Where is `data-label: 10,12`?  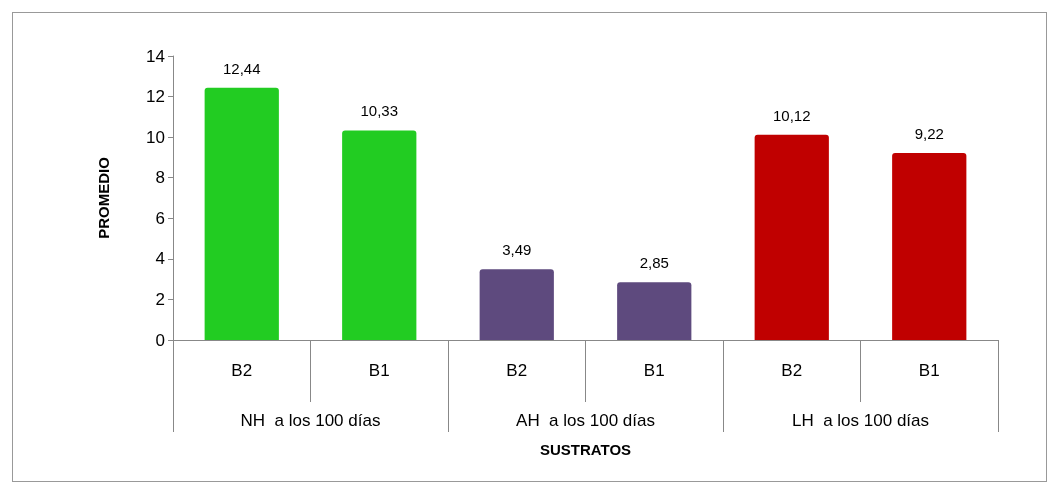
data-label: 10,12 is located at coordinates (791, 115).